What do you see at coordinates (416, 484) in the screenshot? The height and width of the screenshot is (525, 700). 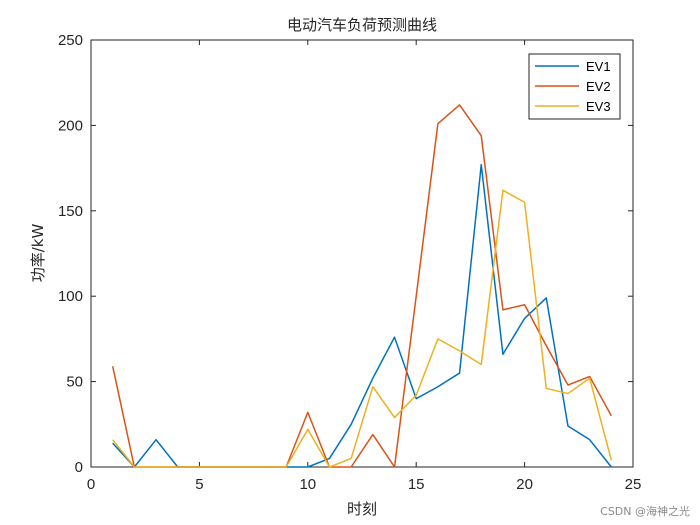 I see `x-tick-label: 15` at bounding box center [416, 484].